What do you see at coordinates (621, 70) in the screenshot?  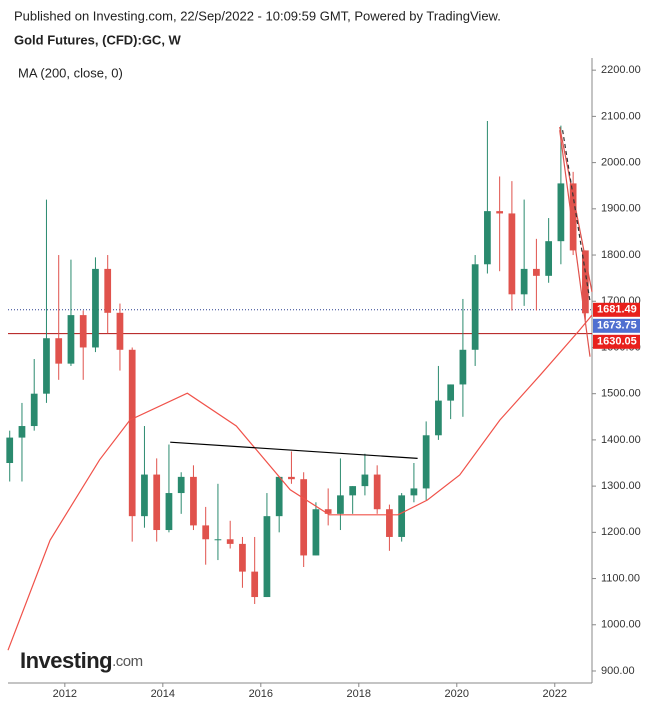 I see `y-tick-label: 2200.00` at bounding box center [621, 70].